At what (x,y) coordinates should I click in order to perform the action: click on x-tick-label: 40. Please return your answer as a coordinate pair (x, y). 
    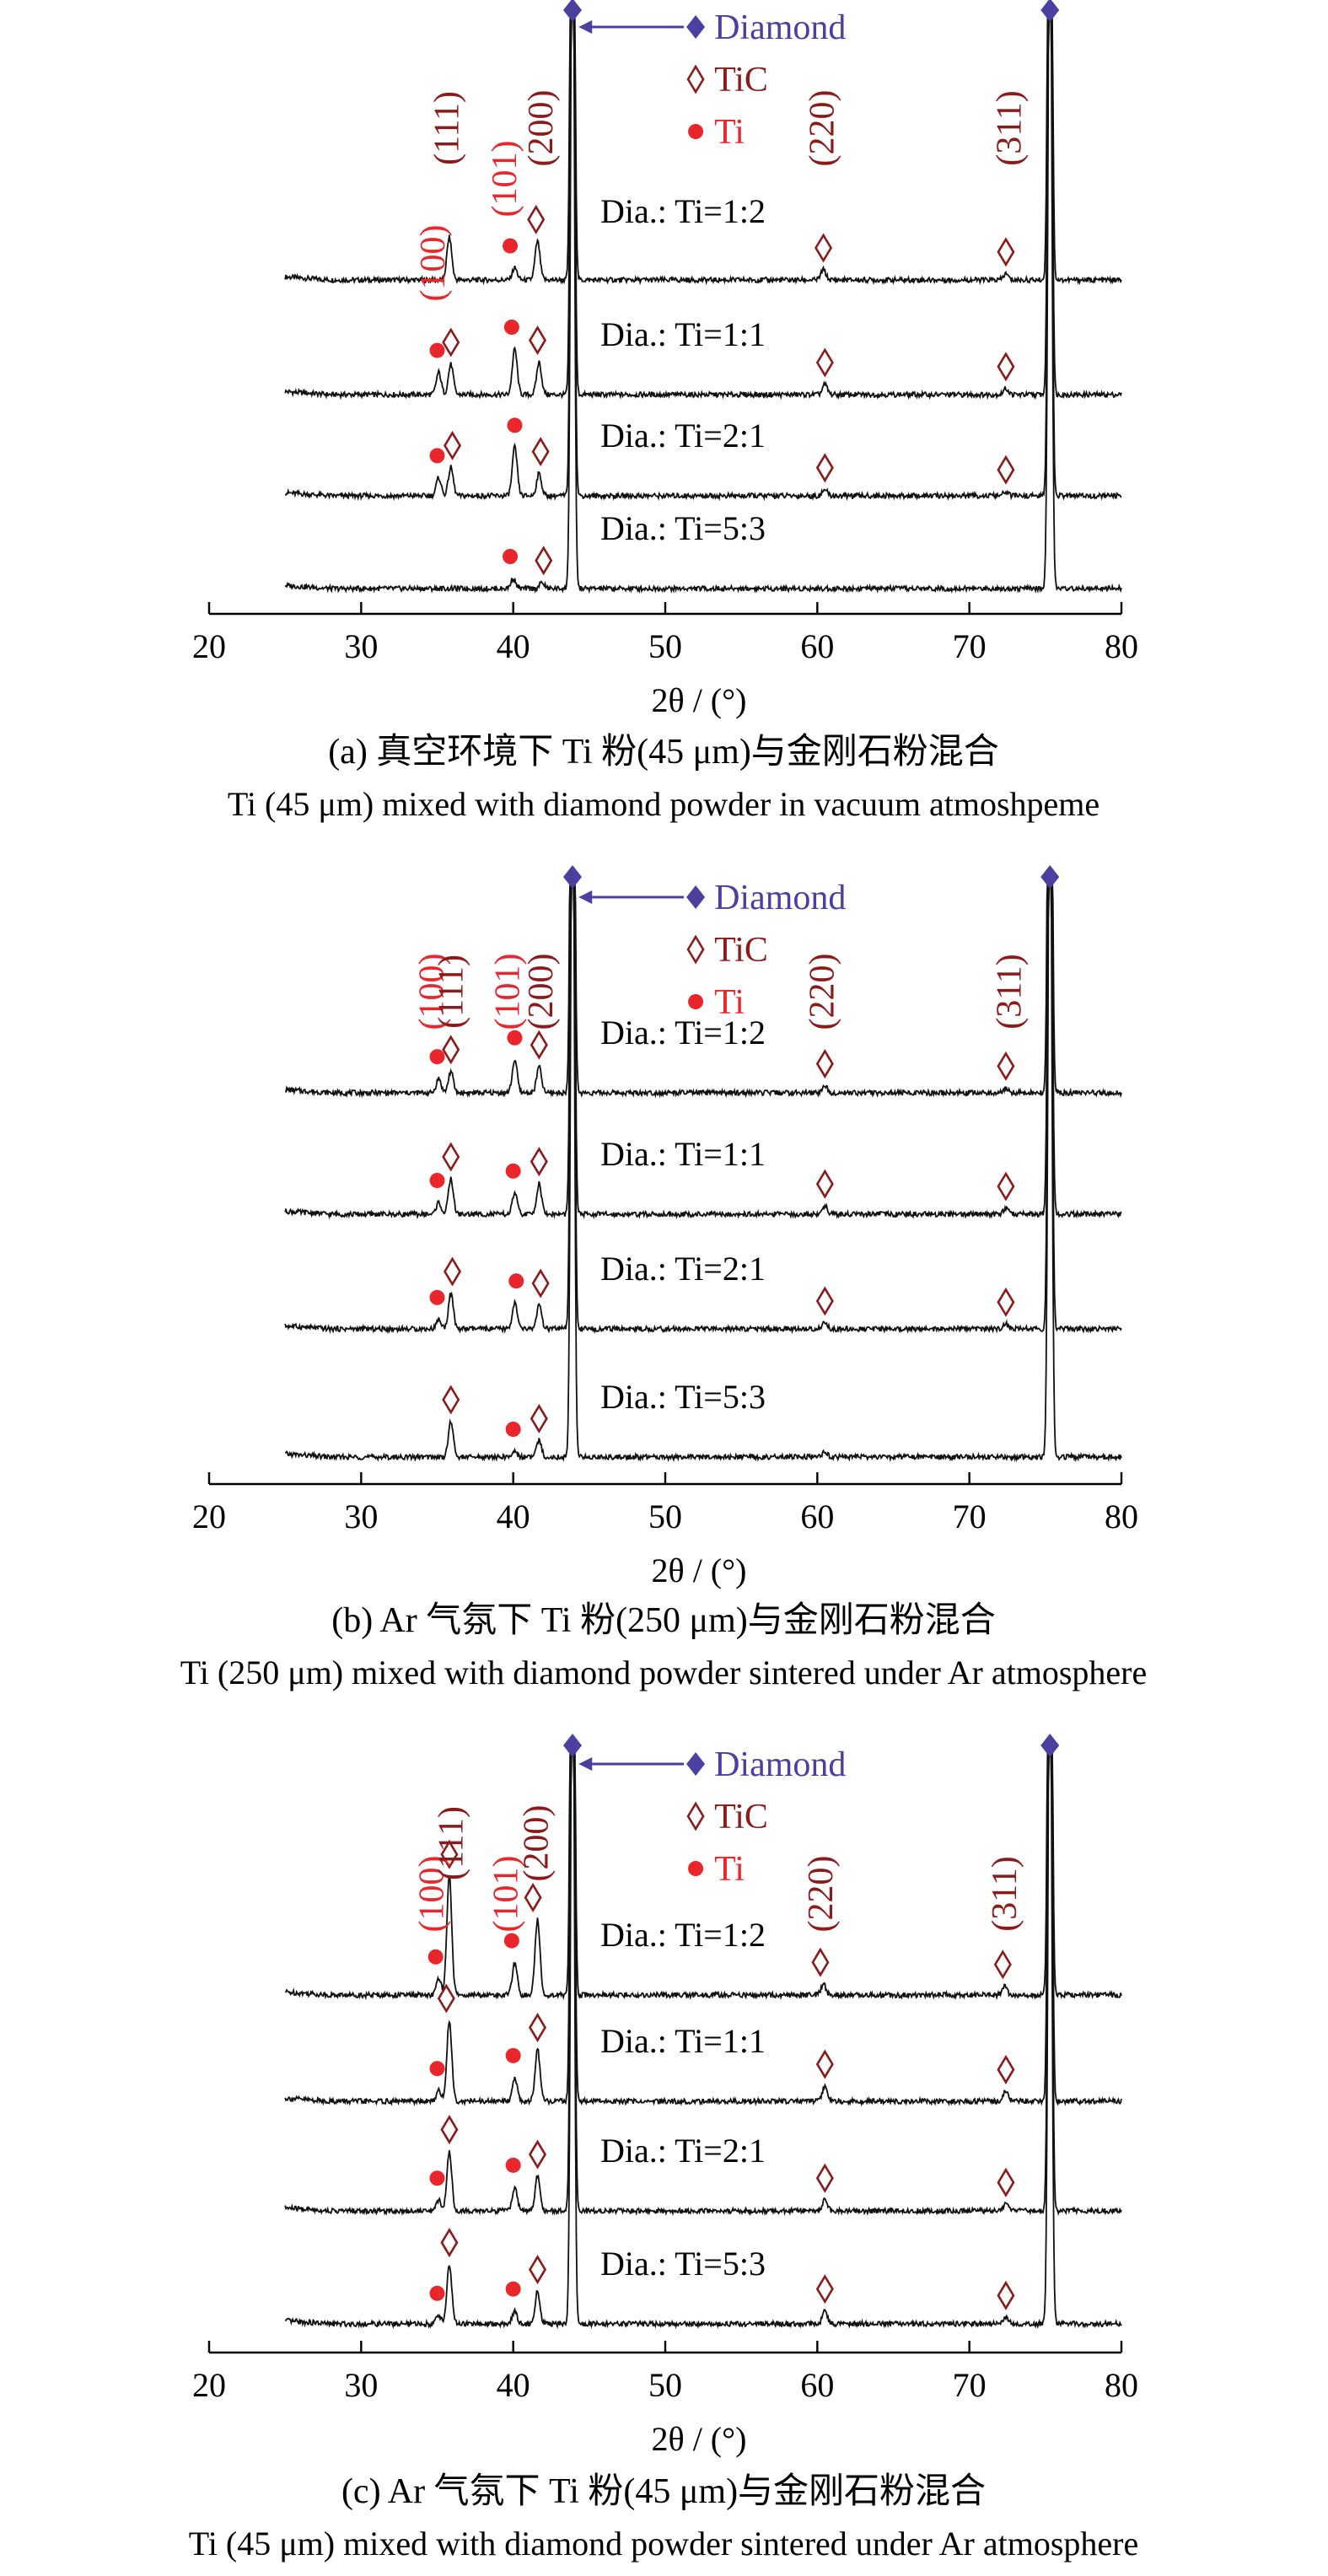
    Looking at the image, I should click on (513, 646).